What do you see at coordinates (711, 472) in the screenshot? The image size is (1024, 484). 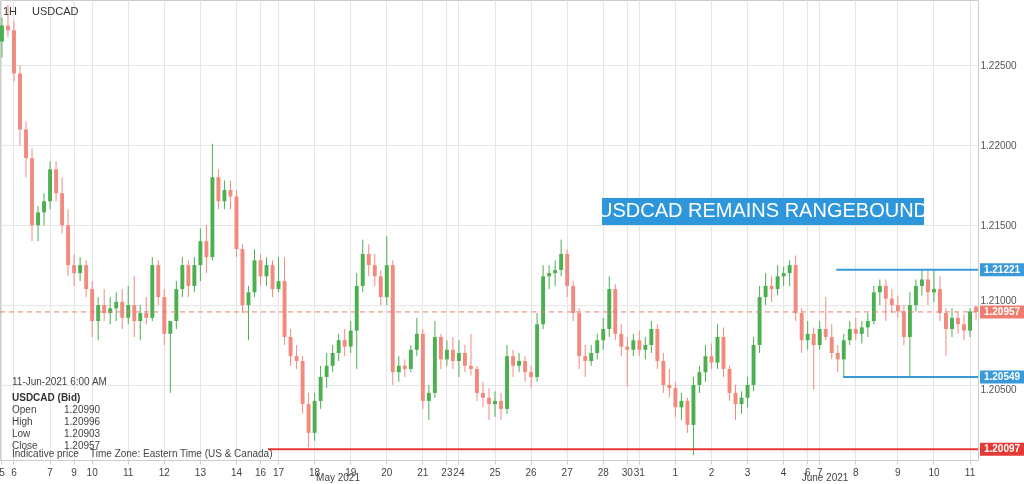 I see `x-tick-label: 2` at bounding box center [711, 472].